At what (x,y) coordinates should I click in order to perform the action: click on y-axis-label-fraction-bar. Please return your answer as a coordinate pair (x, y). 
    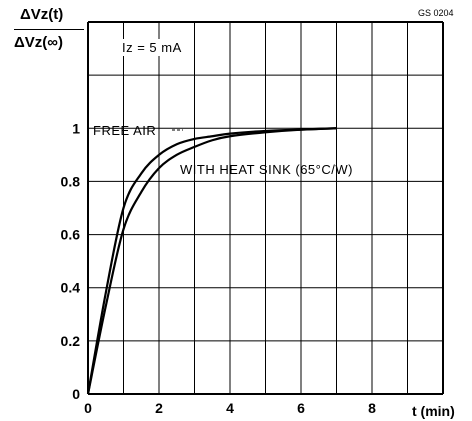
    Looking at the image, I should click on (49, 29).